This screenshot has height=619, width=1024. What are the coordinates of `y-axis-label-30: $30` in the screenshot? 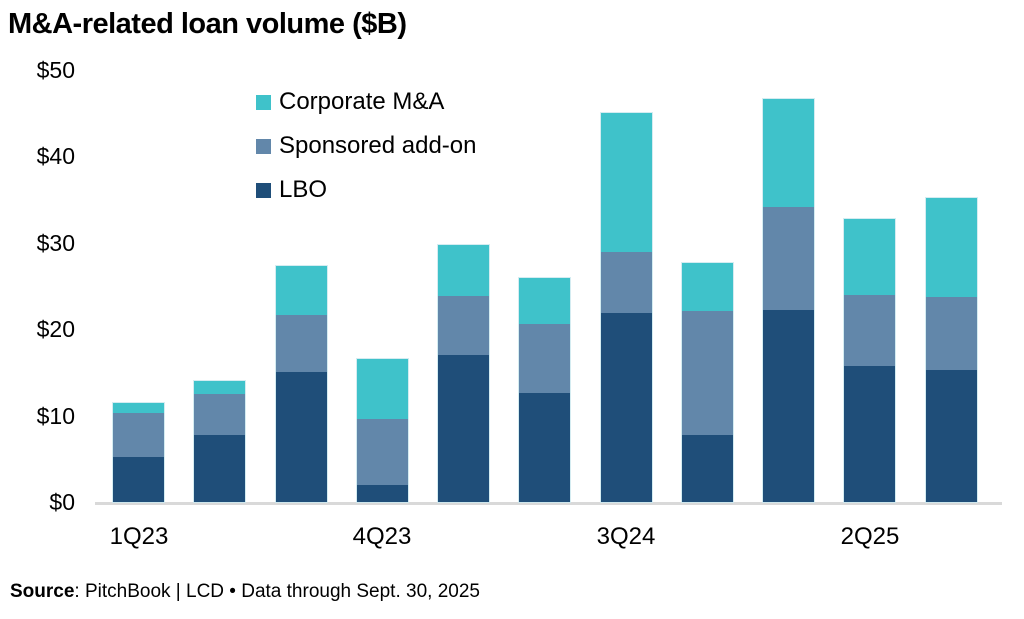 It's located at (55, 242).